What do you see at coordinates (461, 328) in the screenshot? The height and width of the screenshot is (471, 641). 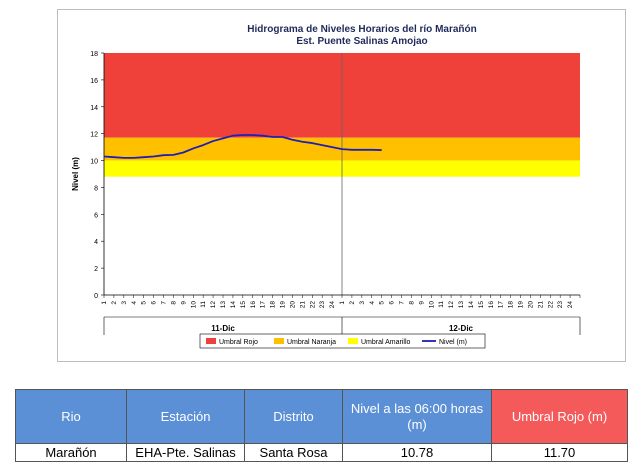 I see `day-label-12-dic: 12-Dic` at bounding box center [461, 328].